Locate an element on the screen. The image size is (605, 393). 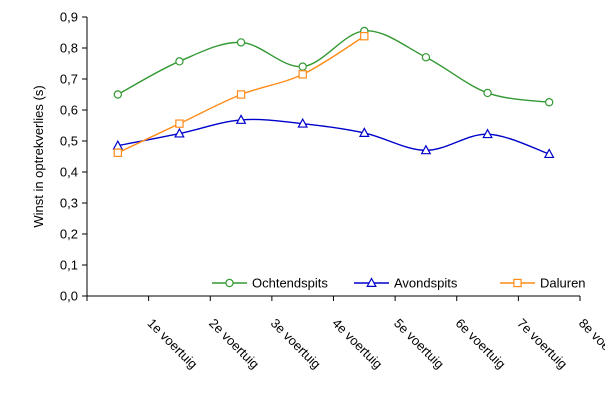
legend-label: Daluren is located at coordinates (563, 283).